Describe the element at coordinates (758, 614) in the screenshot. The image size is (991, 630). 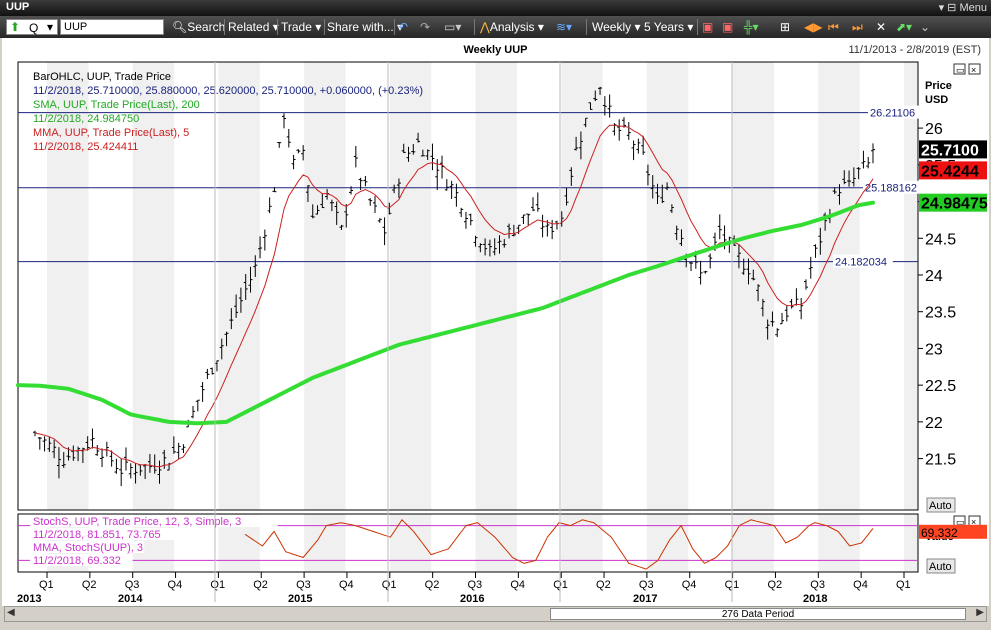
I see `scroll-thumb: 276 Data Period` at that location.